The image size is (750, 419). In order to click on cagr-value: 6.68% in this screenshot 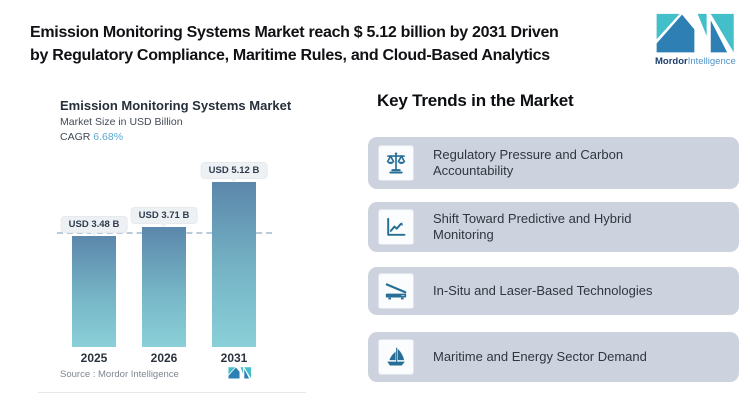, I will do `click(108, 137)`.